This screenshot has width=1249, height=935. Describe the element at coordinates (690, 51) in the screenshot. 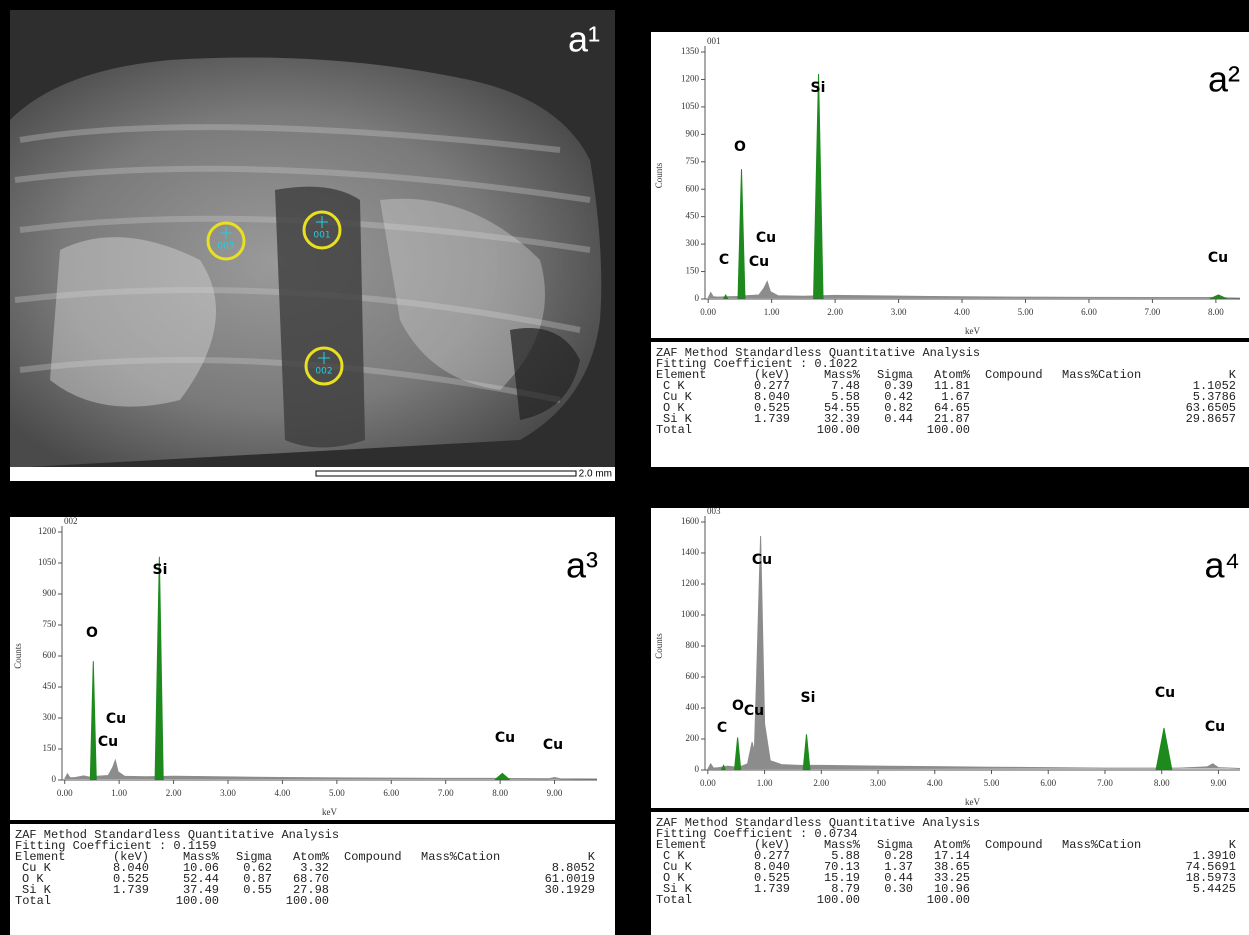

I see `y-tick-label: 1350` at that location.